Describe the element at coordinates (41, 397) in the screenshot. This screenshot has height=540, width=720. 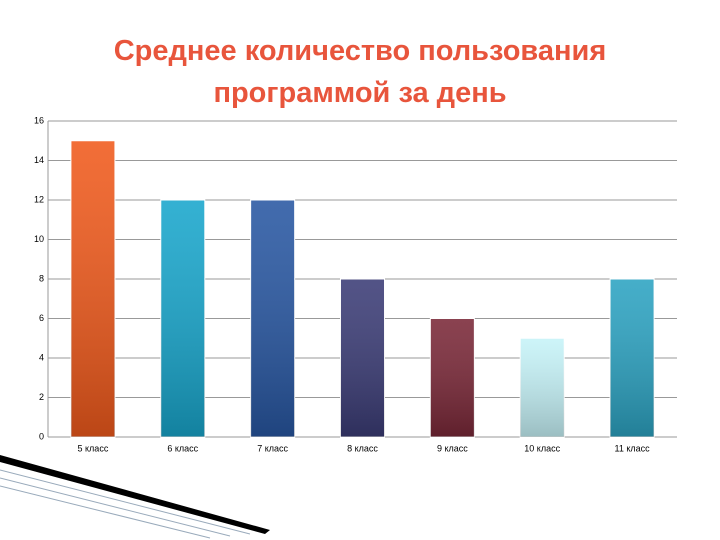
I see `y-tick-label: 2` at that location.